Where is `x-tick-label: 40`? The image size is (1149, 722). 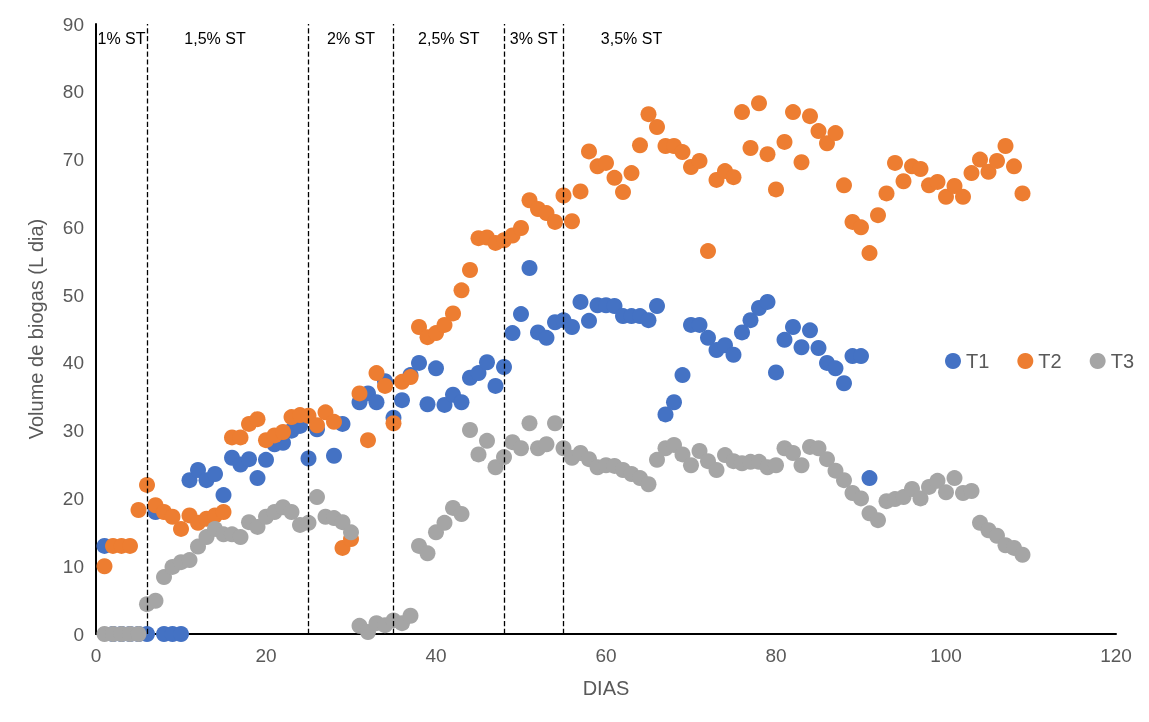
x-tick-label: 40 is located at coordinates (436, 655).